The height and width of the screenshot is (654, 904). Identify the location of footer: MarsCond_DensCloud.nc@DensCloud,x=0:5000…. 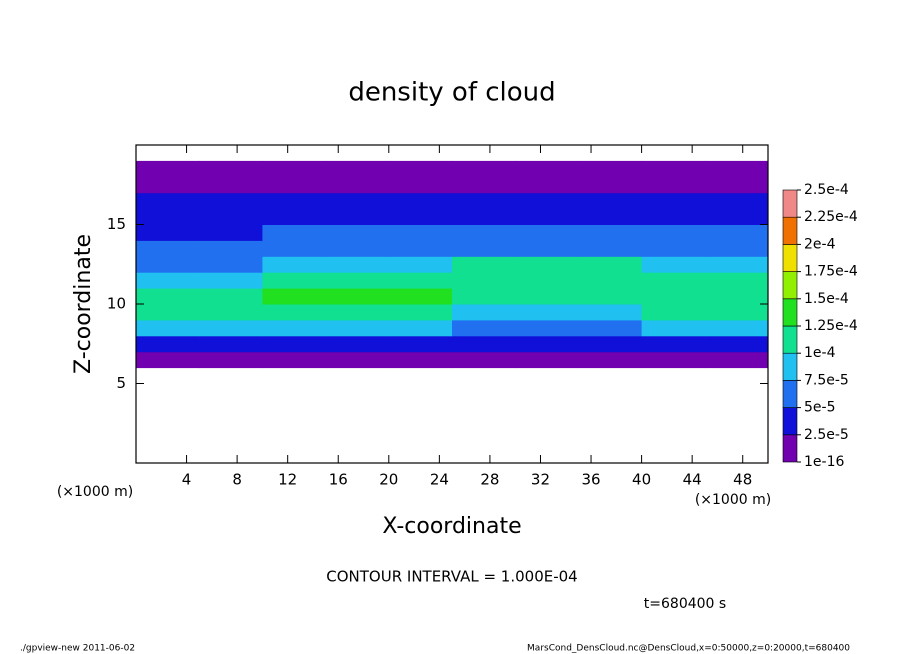
(688, 649).